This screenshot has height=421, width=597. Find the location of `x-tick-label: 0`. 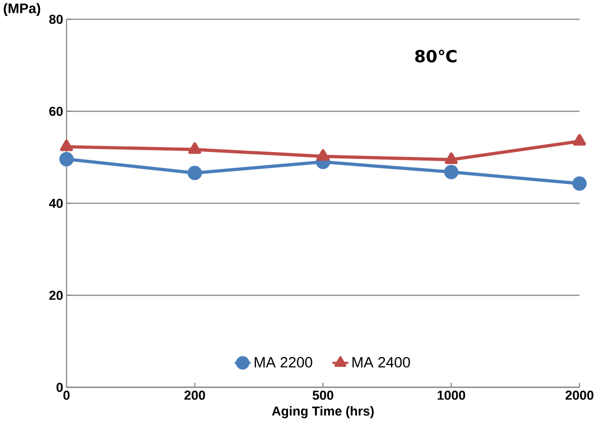

x-tick-label: 0 is located at coordinates (66, 395).